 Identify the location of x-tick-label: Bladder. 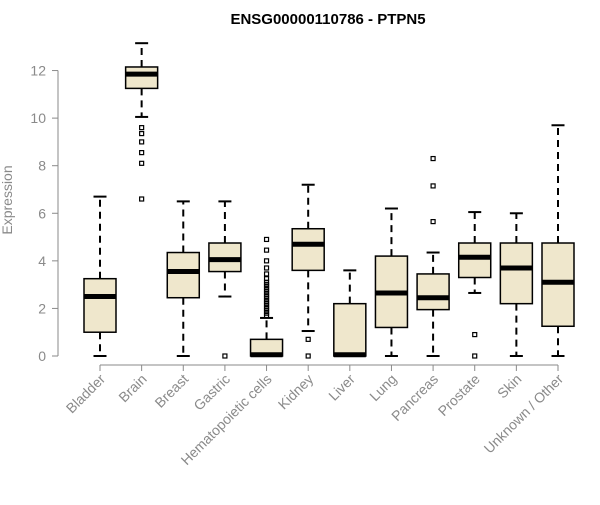
(86, 394).